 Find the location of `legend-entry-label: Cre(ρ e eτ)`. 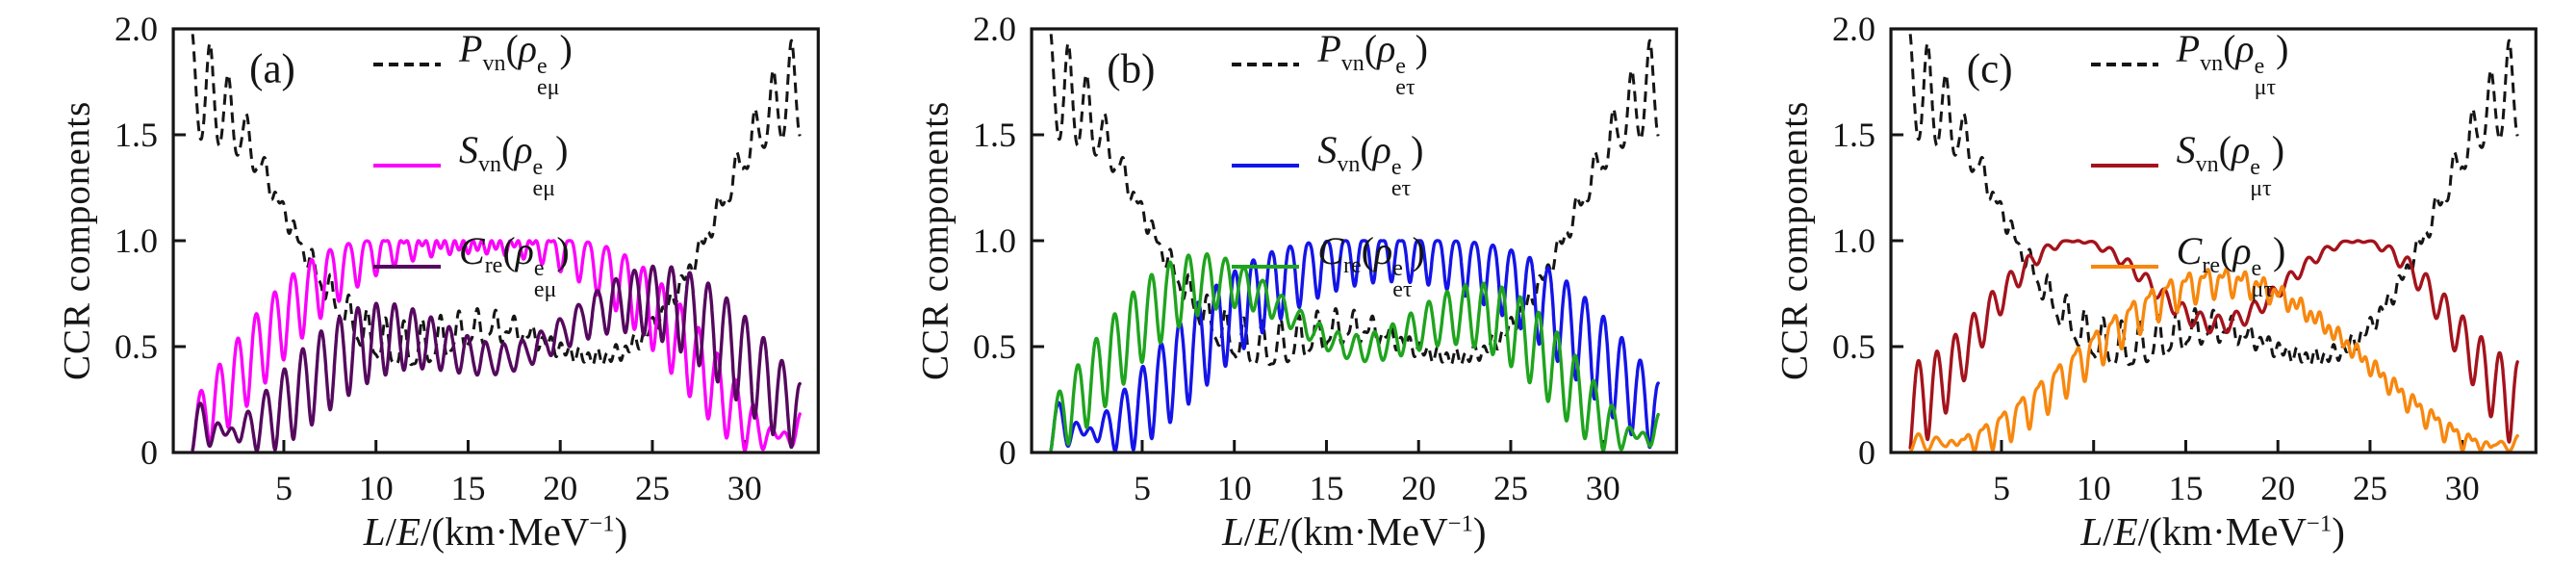

legend-entry-label: Cre(ρ e eτ) is located at coordinates (1371, 264).